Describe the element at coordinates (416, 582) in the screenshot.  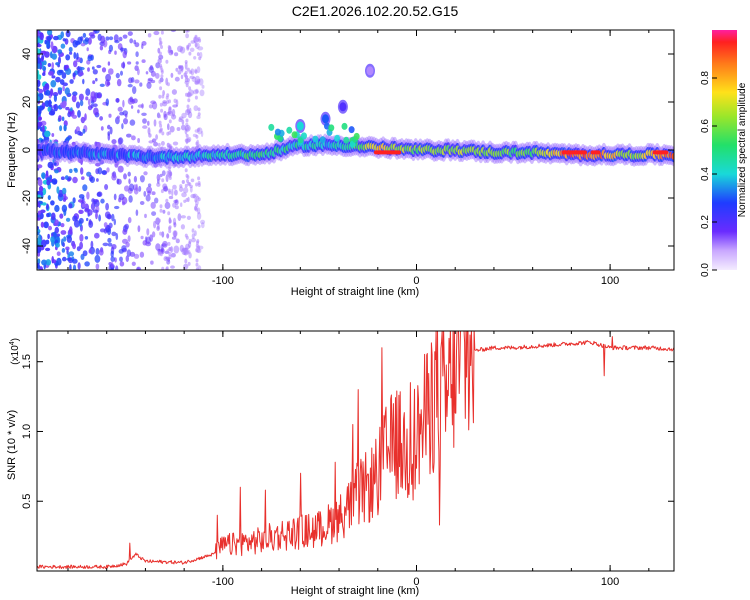
I see `x-tick-label: 0` at that location.